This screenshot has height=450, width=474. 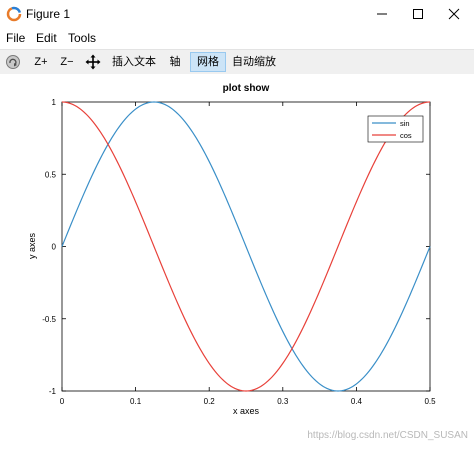 I want to click on legend-box, so click(x=395, y=129).